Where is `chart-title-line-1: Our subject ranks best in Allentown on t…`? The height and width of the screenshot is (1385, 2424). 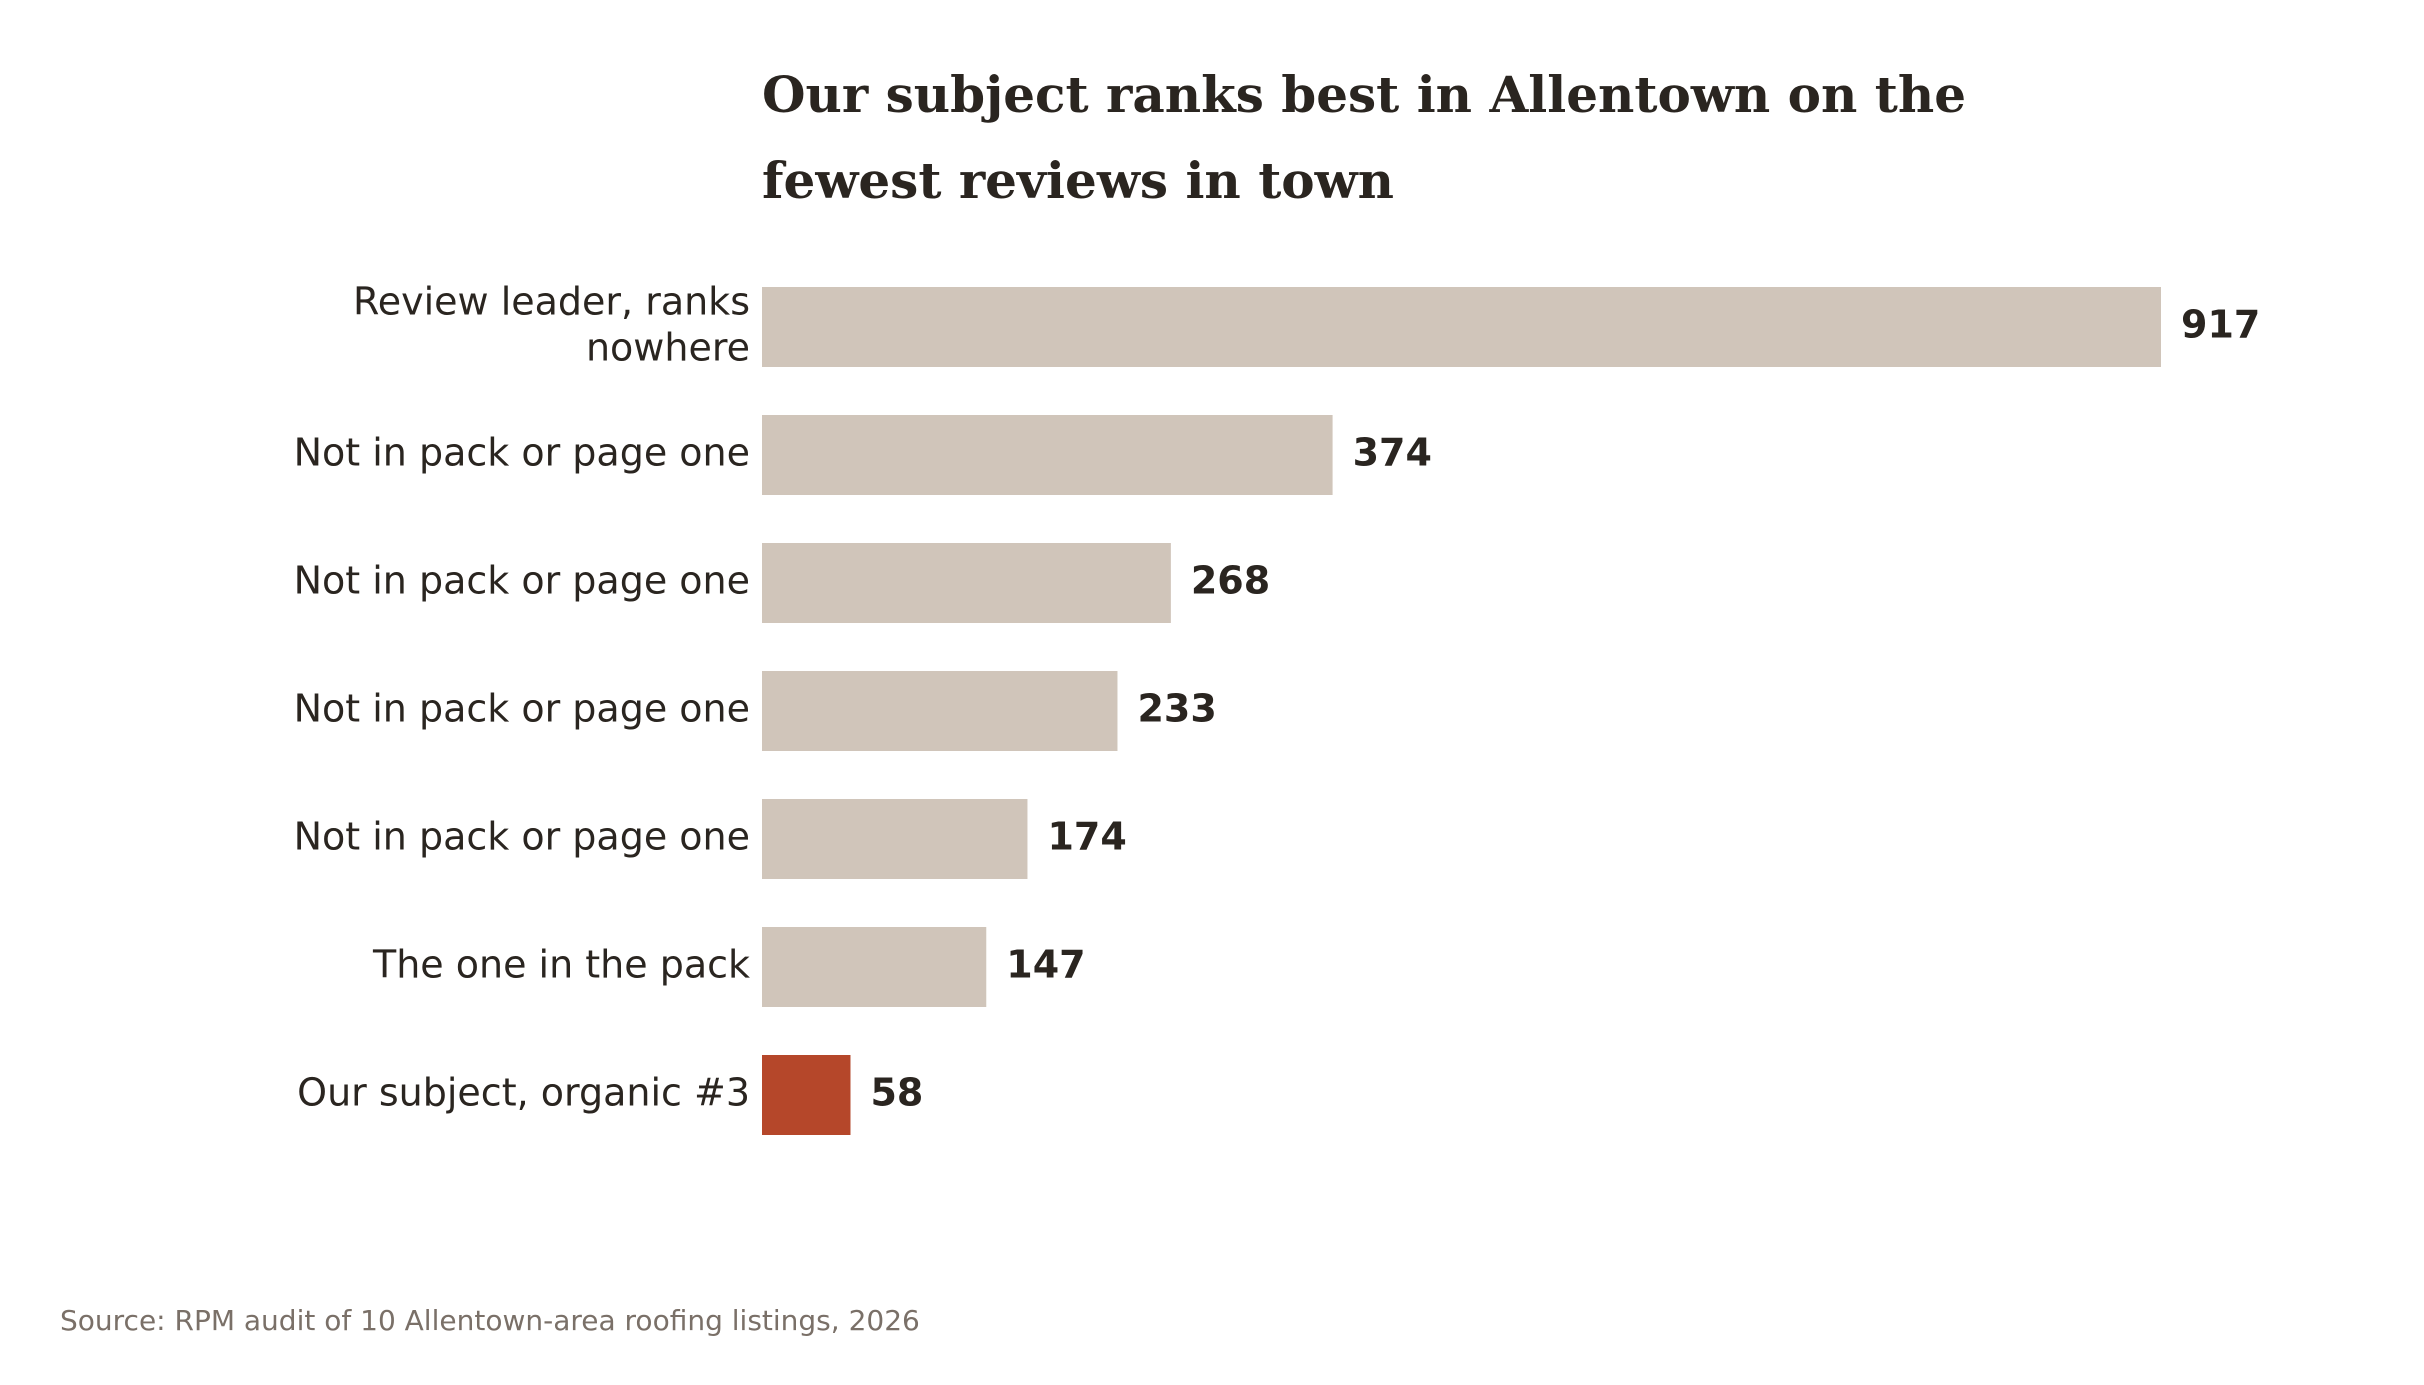 chart-title-line-1: Our subject ranks best in Allentown on t… is located at coordinates (1364, 94).